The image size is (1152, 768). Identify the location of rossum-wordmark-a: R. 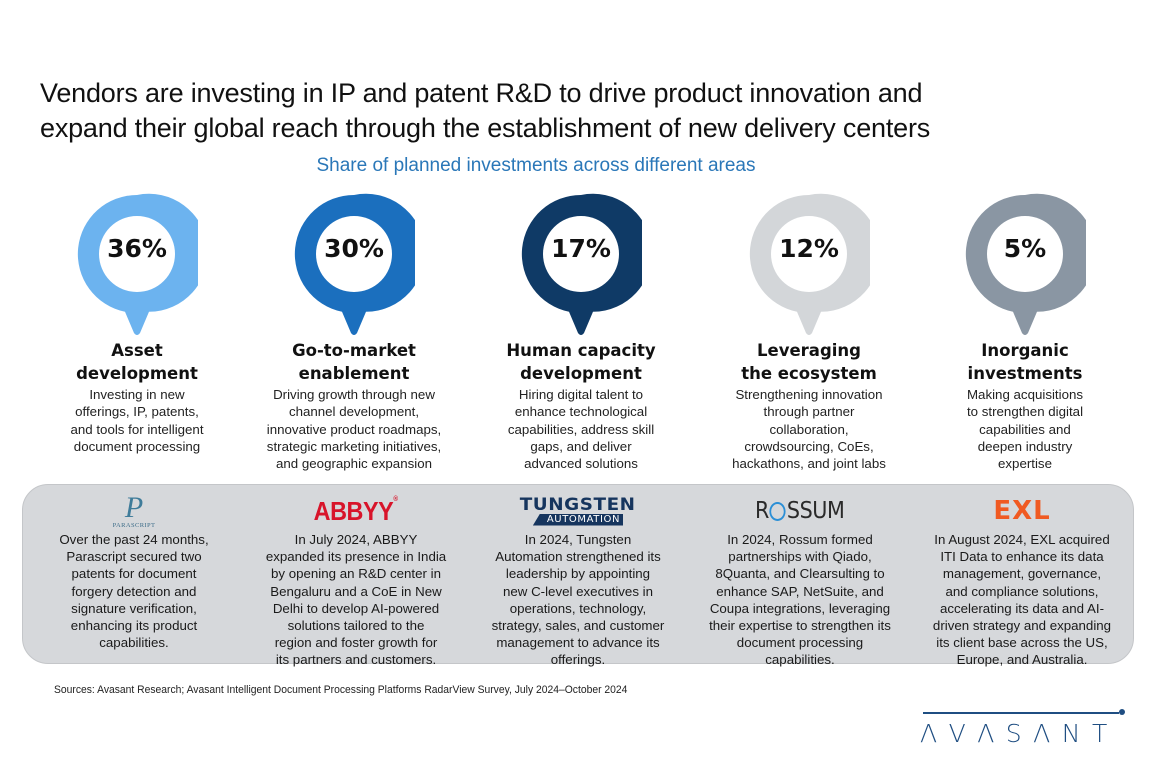
(762, 511).